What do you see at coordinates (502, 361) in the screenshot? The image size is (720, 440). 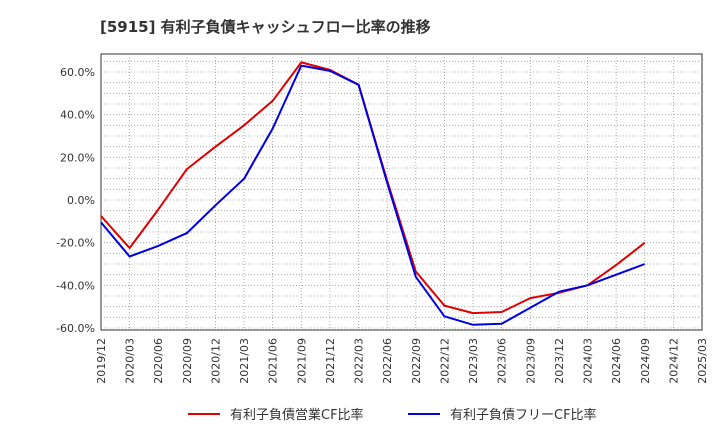 I see `x-tick-label: 2023/06` at bounding box center [502, 361].